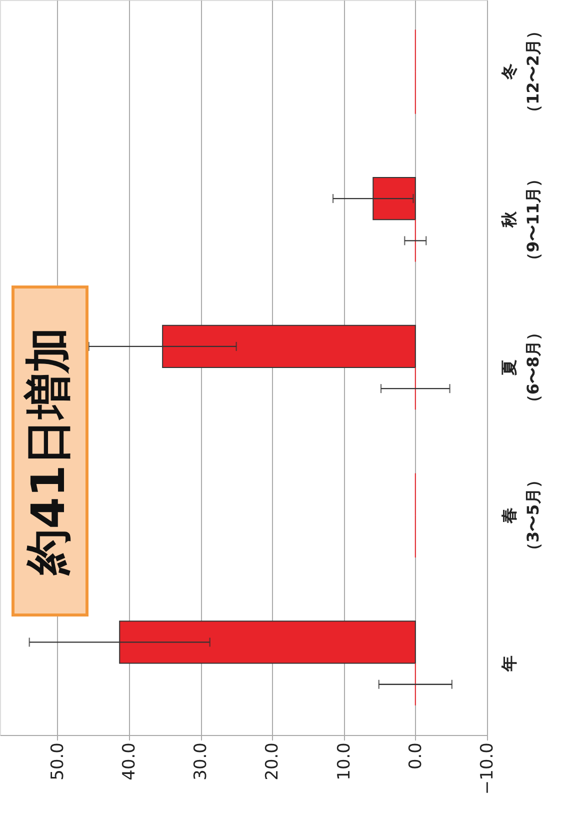 The height and width of the screenshot is (816, 566). I want to click on y-tick-label: 秋（9〜11月）, so click(521, 219).